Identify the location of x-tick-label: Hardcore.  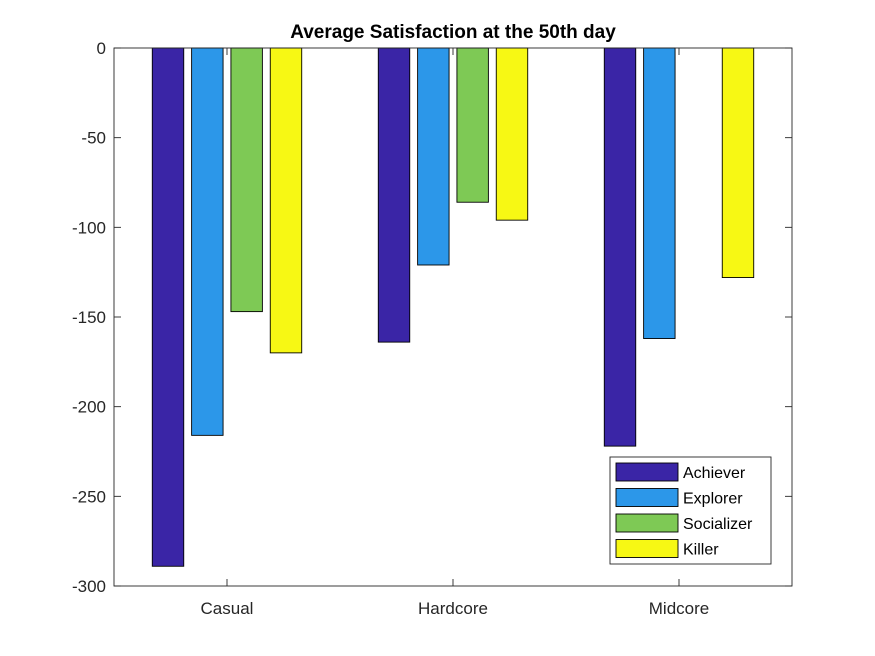
(453, 608).